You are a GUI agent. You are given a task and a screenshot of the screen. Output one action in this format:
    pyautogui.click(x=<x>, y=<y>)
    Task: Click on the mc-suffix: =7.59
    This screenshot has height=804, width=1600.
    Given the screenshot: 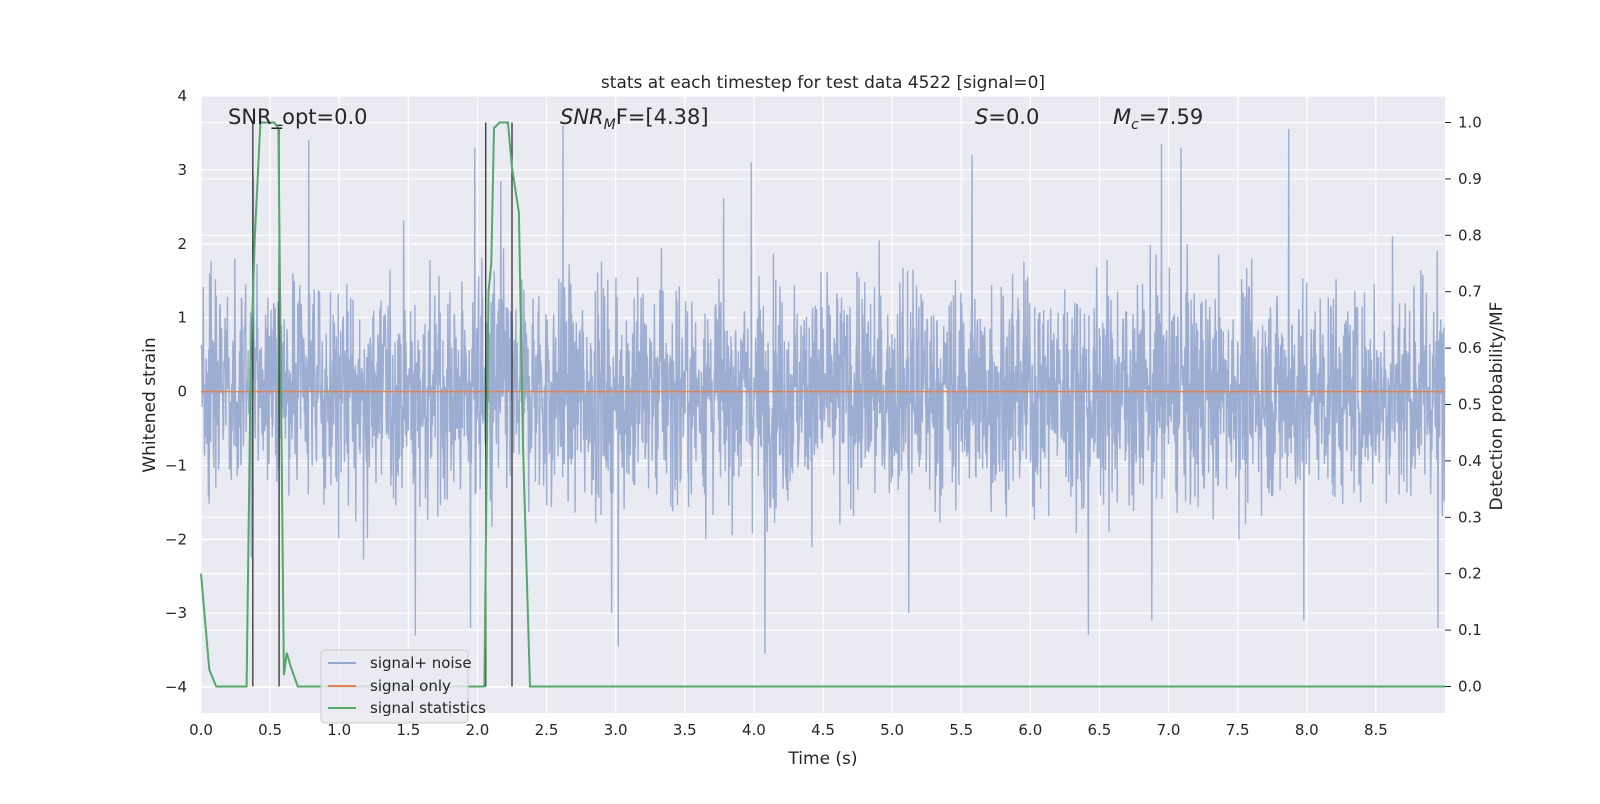 What is the action you would take?
    pyautogui.click(x=1171, y=117)
    